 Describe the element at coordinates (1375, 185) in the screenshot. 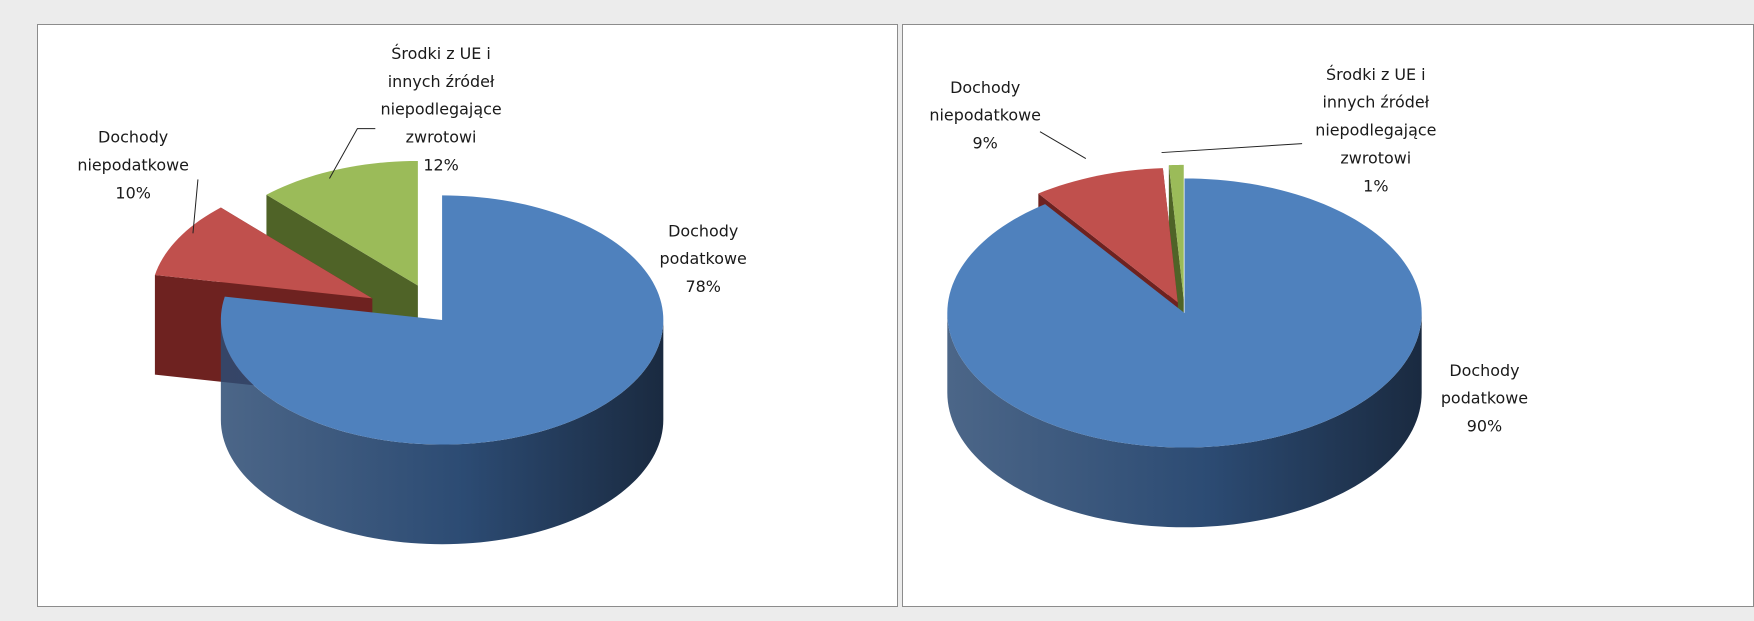

I see `data-label-ue-line: 1%` at that location.